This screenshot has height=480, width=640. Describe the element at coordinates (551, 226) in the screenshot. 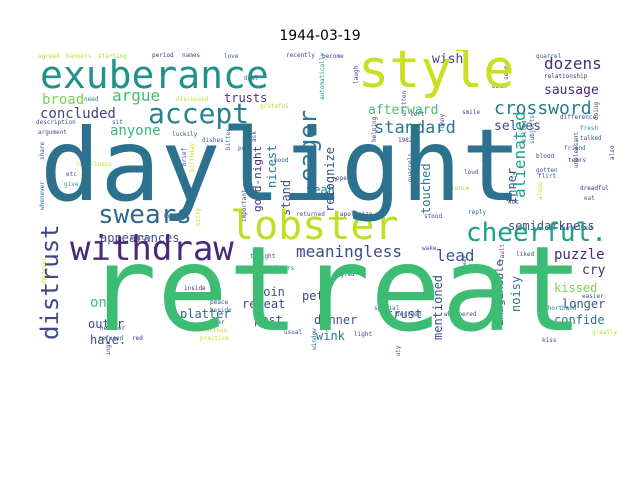

I see `word: semidarkness` at that location.